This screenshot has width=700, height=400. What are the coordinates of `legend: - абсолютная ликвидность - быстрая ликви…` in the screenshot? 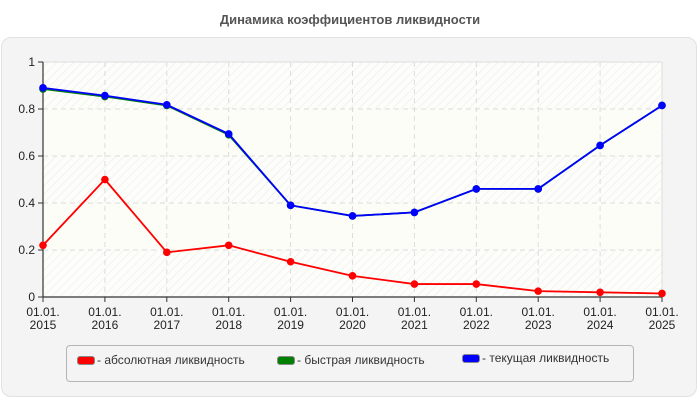 It's located at (350, 363).